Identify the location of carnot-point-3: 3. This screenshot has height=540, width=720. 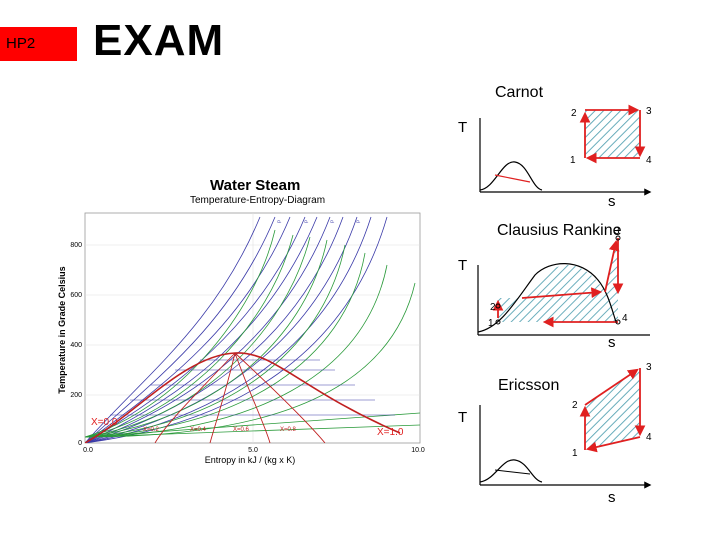
(649, 111).